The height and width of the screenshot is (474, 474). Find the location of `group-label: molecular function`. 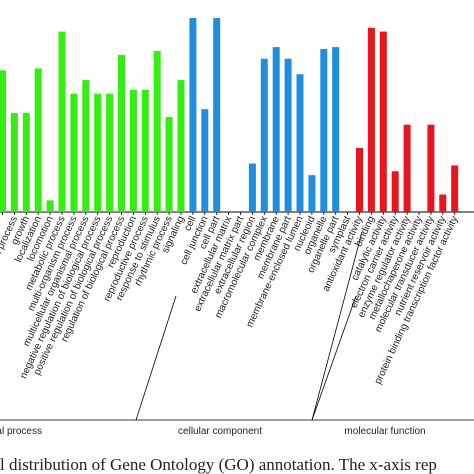

group-label: molecular function is located at coordinates (384, 431).